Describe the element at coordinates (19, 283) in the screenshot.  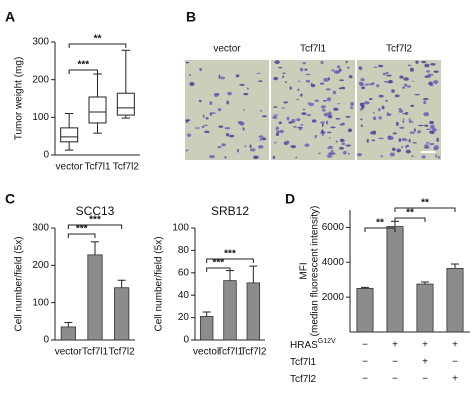
I see `y-axis-label: Cell number/field (5x)` at that location.